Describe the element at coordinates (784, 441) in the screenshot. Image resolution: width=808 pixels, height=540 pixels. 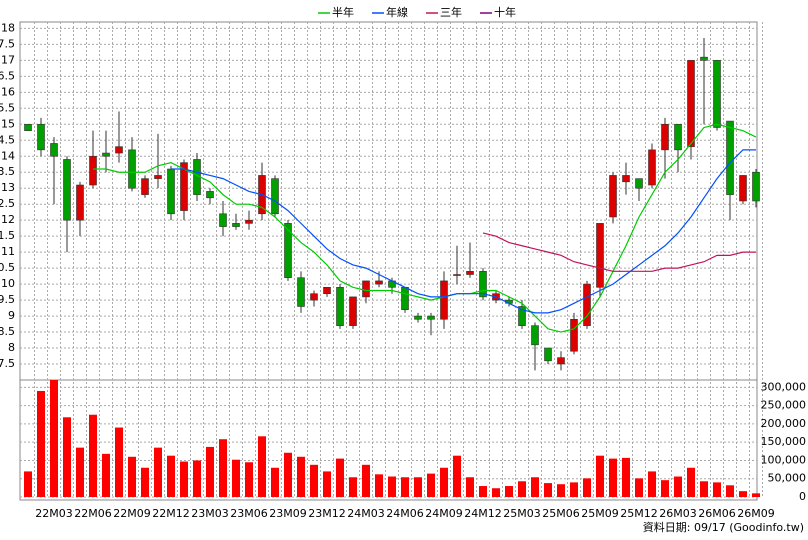
I see `y2-tick-label: 150,000` at that location.